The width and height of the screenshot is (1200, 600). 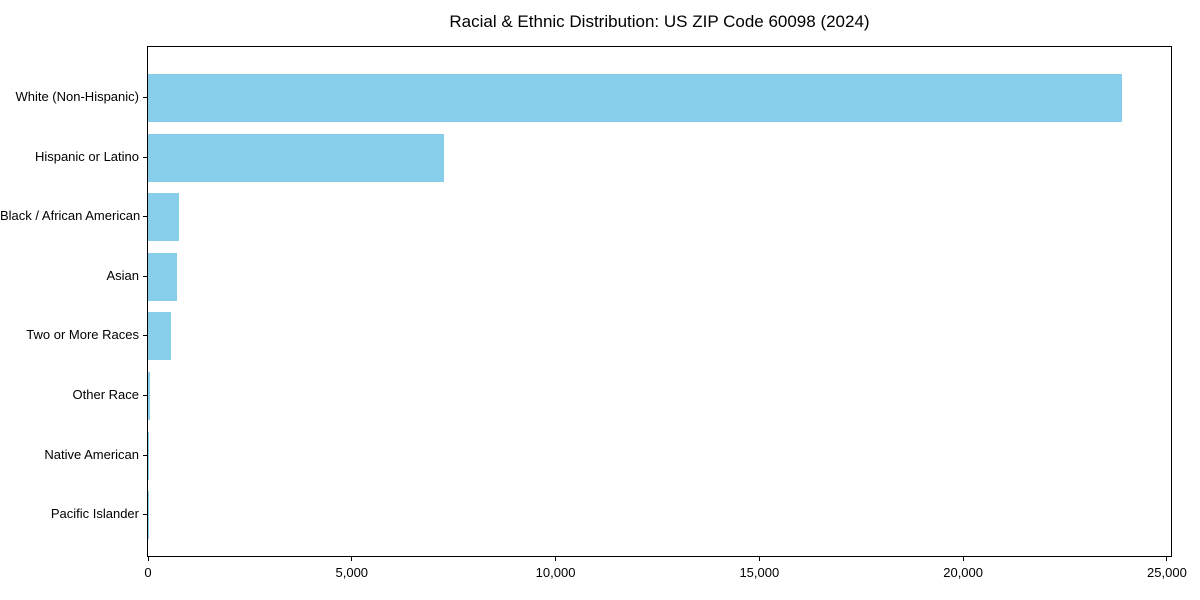 I want to click on bar-other-race, so click(x=149, y=396).